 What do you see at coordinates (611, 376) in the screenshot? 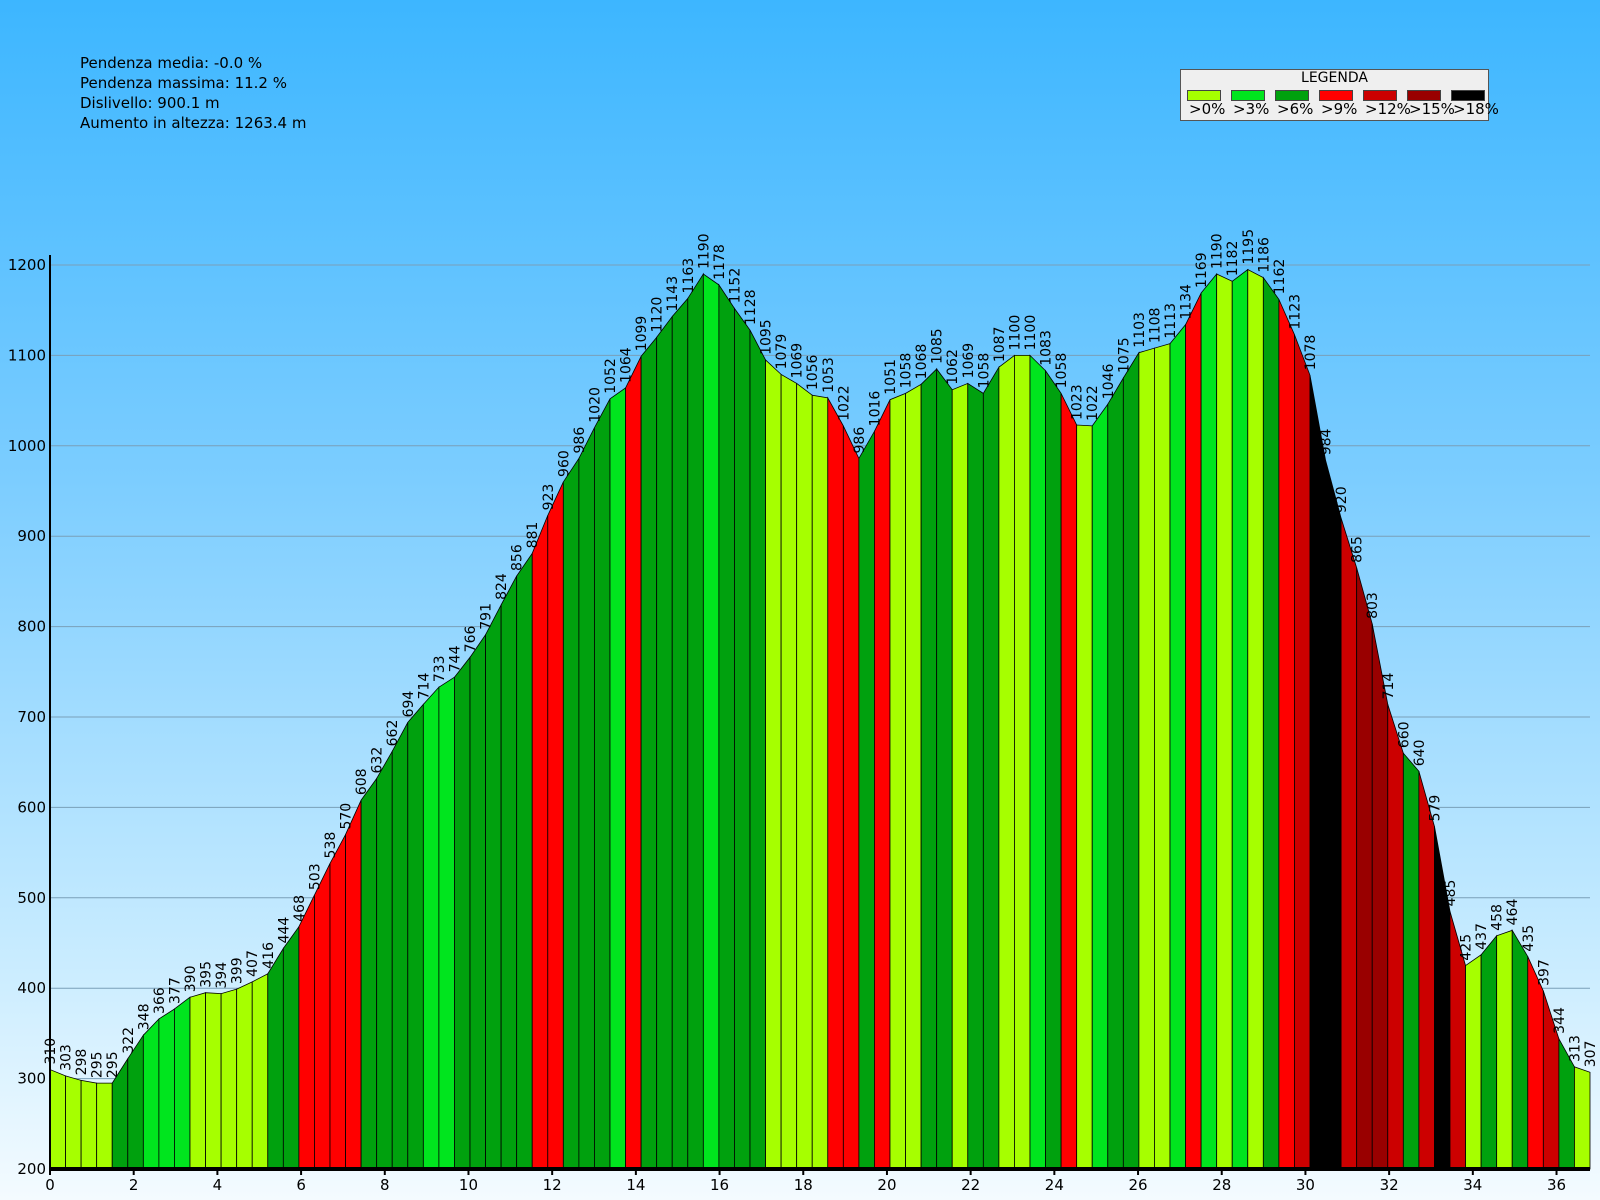
I see `elevation-label: 1052` at bounding box center [611, 376].